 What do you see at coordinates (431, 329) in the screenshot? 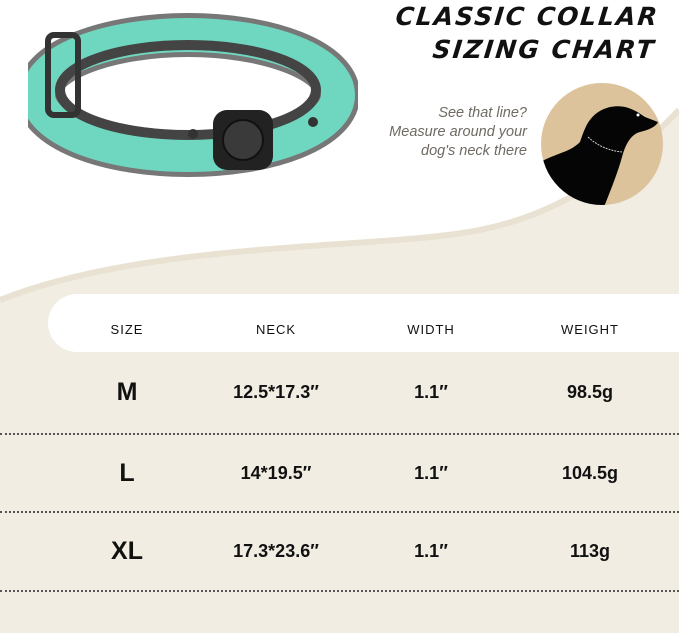
I see `header-width: WIDTH` at bounding box center [431, 329].